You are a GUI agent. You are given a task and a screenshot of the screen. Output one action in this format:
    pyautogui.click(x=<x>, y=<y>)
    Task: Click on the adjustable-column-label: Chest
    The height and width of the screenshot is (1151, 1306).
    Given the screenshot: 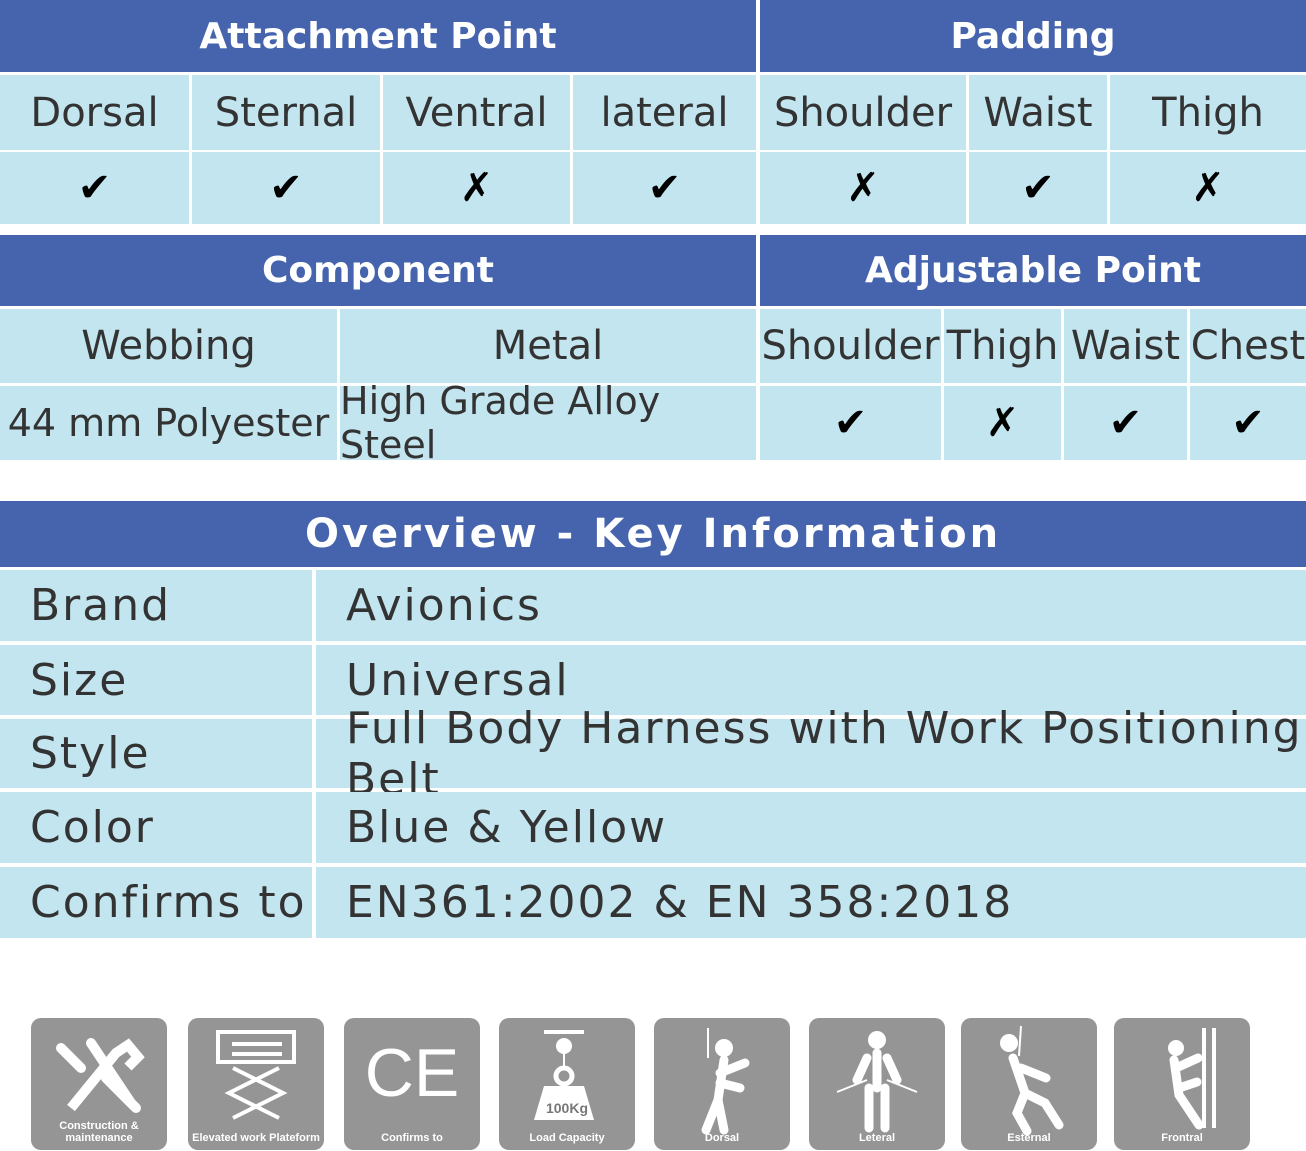 What is the action you would take?
    pyautogui.click(x=1248, y=346)
    